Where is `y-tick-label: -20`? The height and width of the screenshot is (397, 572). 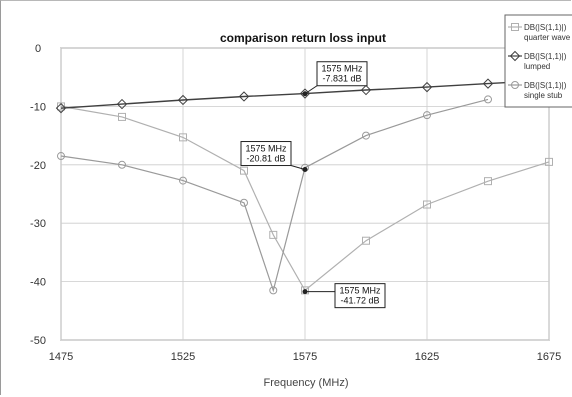 y-tick-label: -20 is located at coordinates (38, 166).